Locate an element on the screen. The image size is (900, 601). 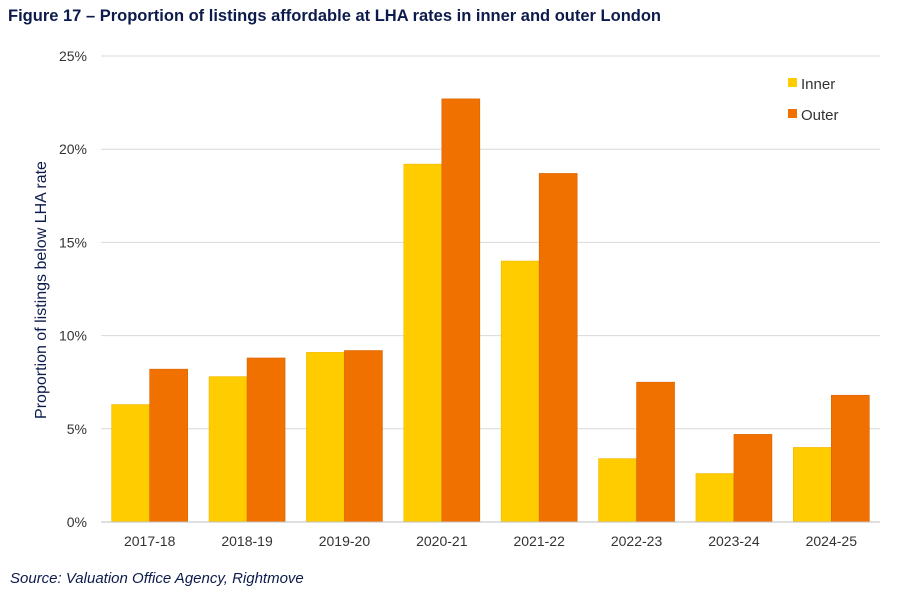
legend: Inner Outer is located at coordinates (813, 100).